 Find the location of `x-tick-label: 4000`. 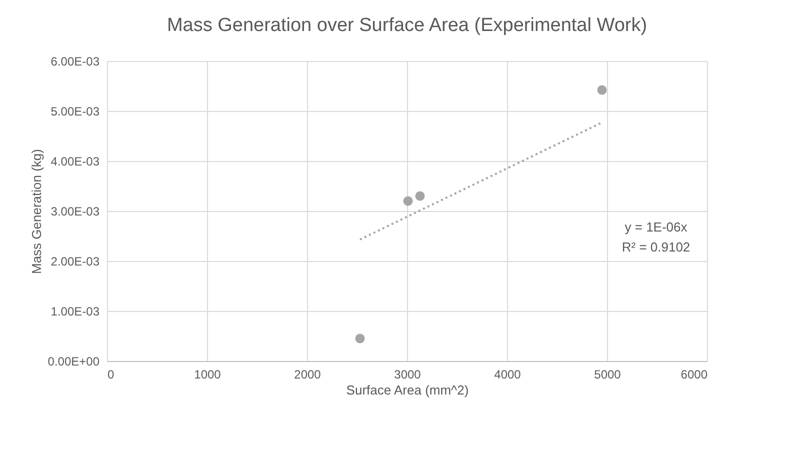

x-tick-label: 4000 is located at coordinates (508, 375).